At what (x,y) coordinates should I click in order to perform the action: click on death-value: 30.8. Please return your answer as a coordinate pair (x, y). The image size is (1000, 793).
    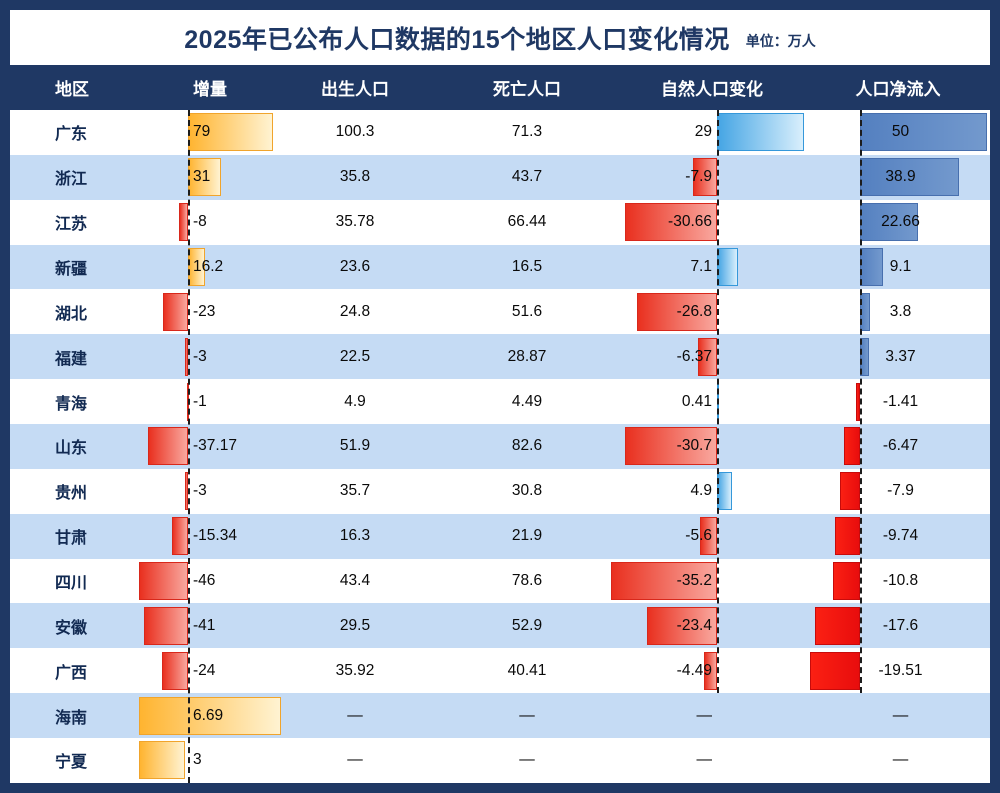
    Looking at the image, I should click on (527, 491).